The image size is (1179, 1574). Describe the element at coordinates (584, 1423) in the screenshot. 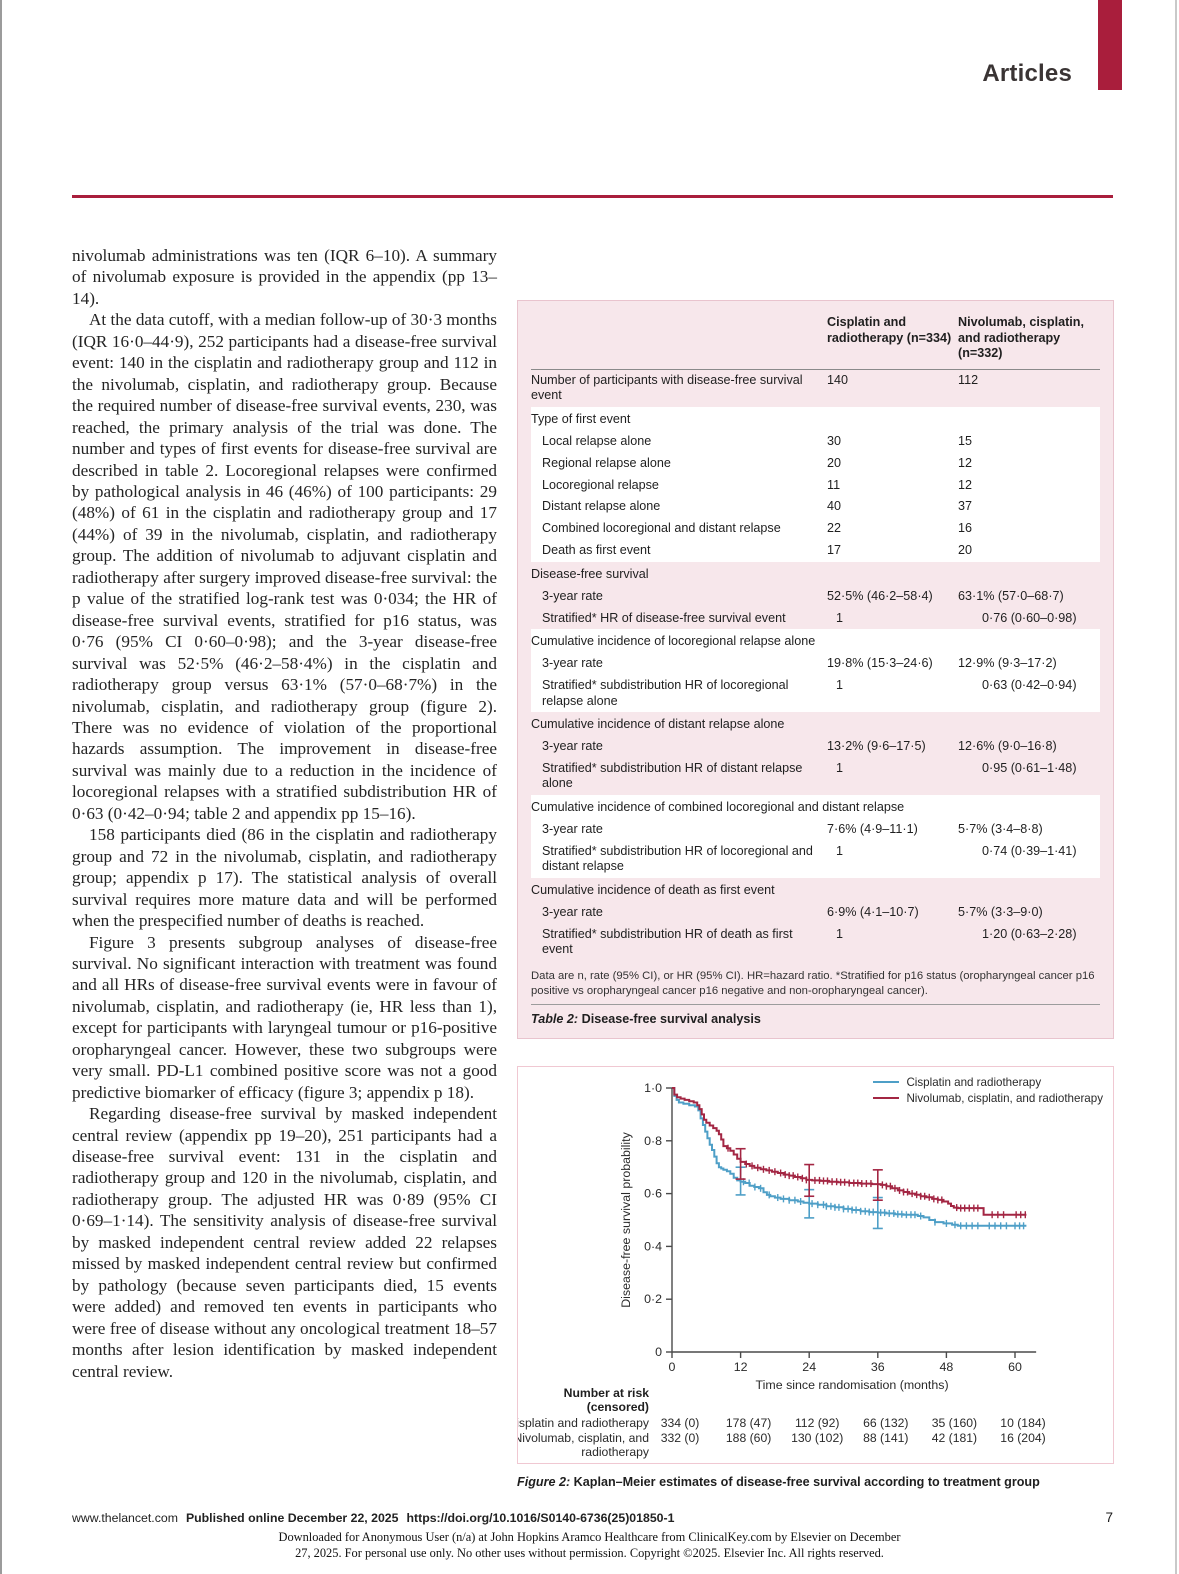

I see `nar-row-label: Cisplatin and radiotherapy` at that location.